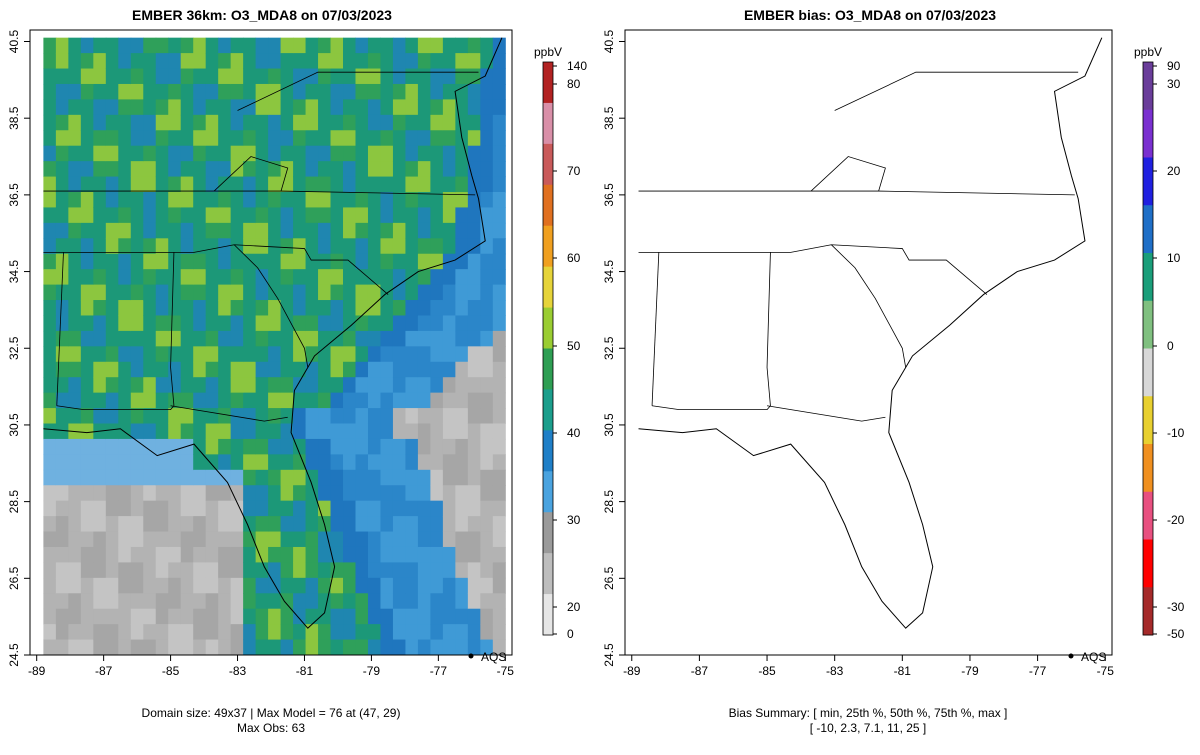 The image size is (1200, 755). What do you see at coordinates (14, 578) in the screenshot?
I see `y-tick-label: 26.5` at bounding box center [14, 578].